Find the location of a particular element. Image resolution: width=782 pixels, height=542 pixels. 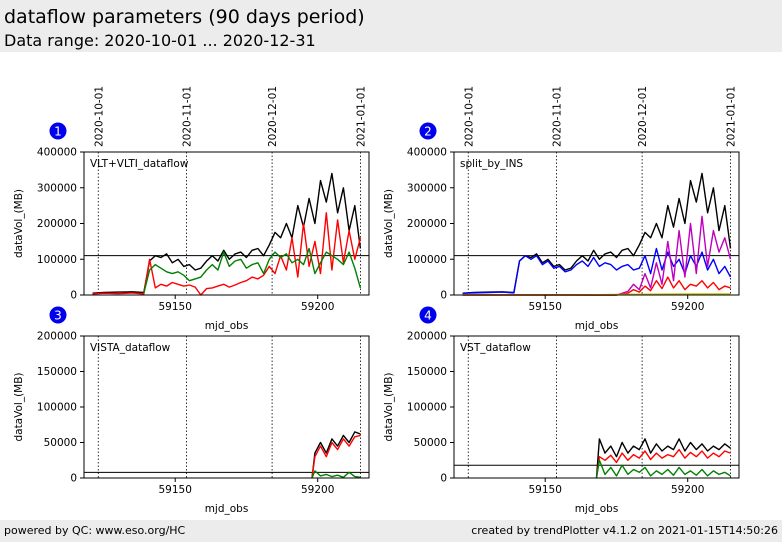

panel-number: 3 is located at coordinates (58, 316).